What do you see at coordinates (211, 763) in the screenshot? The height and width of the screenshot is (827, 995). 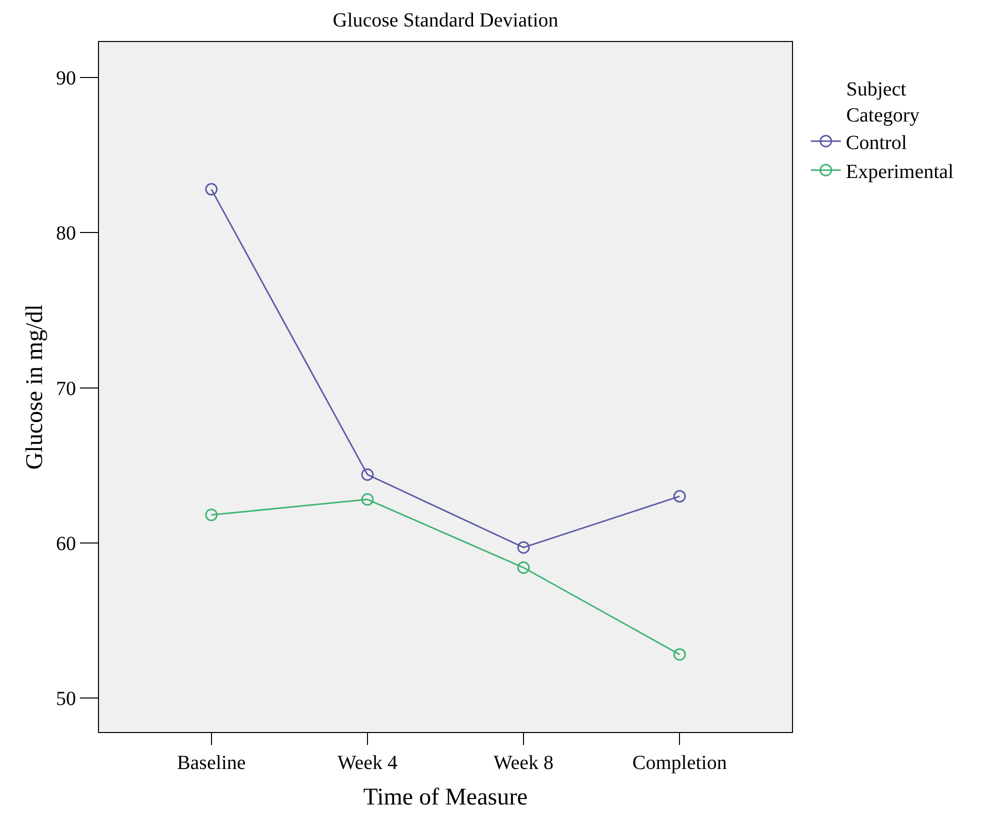 I see `x-tick-label: Baseline` at bounding box center [211, 763].